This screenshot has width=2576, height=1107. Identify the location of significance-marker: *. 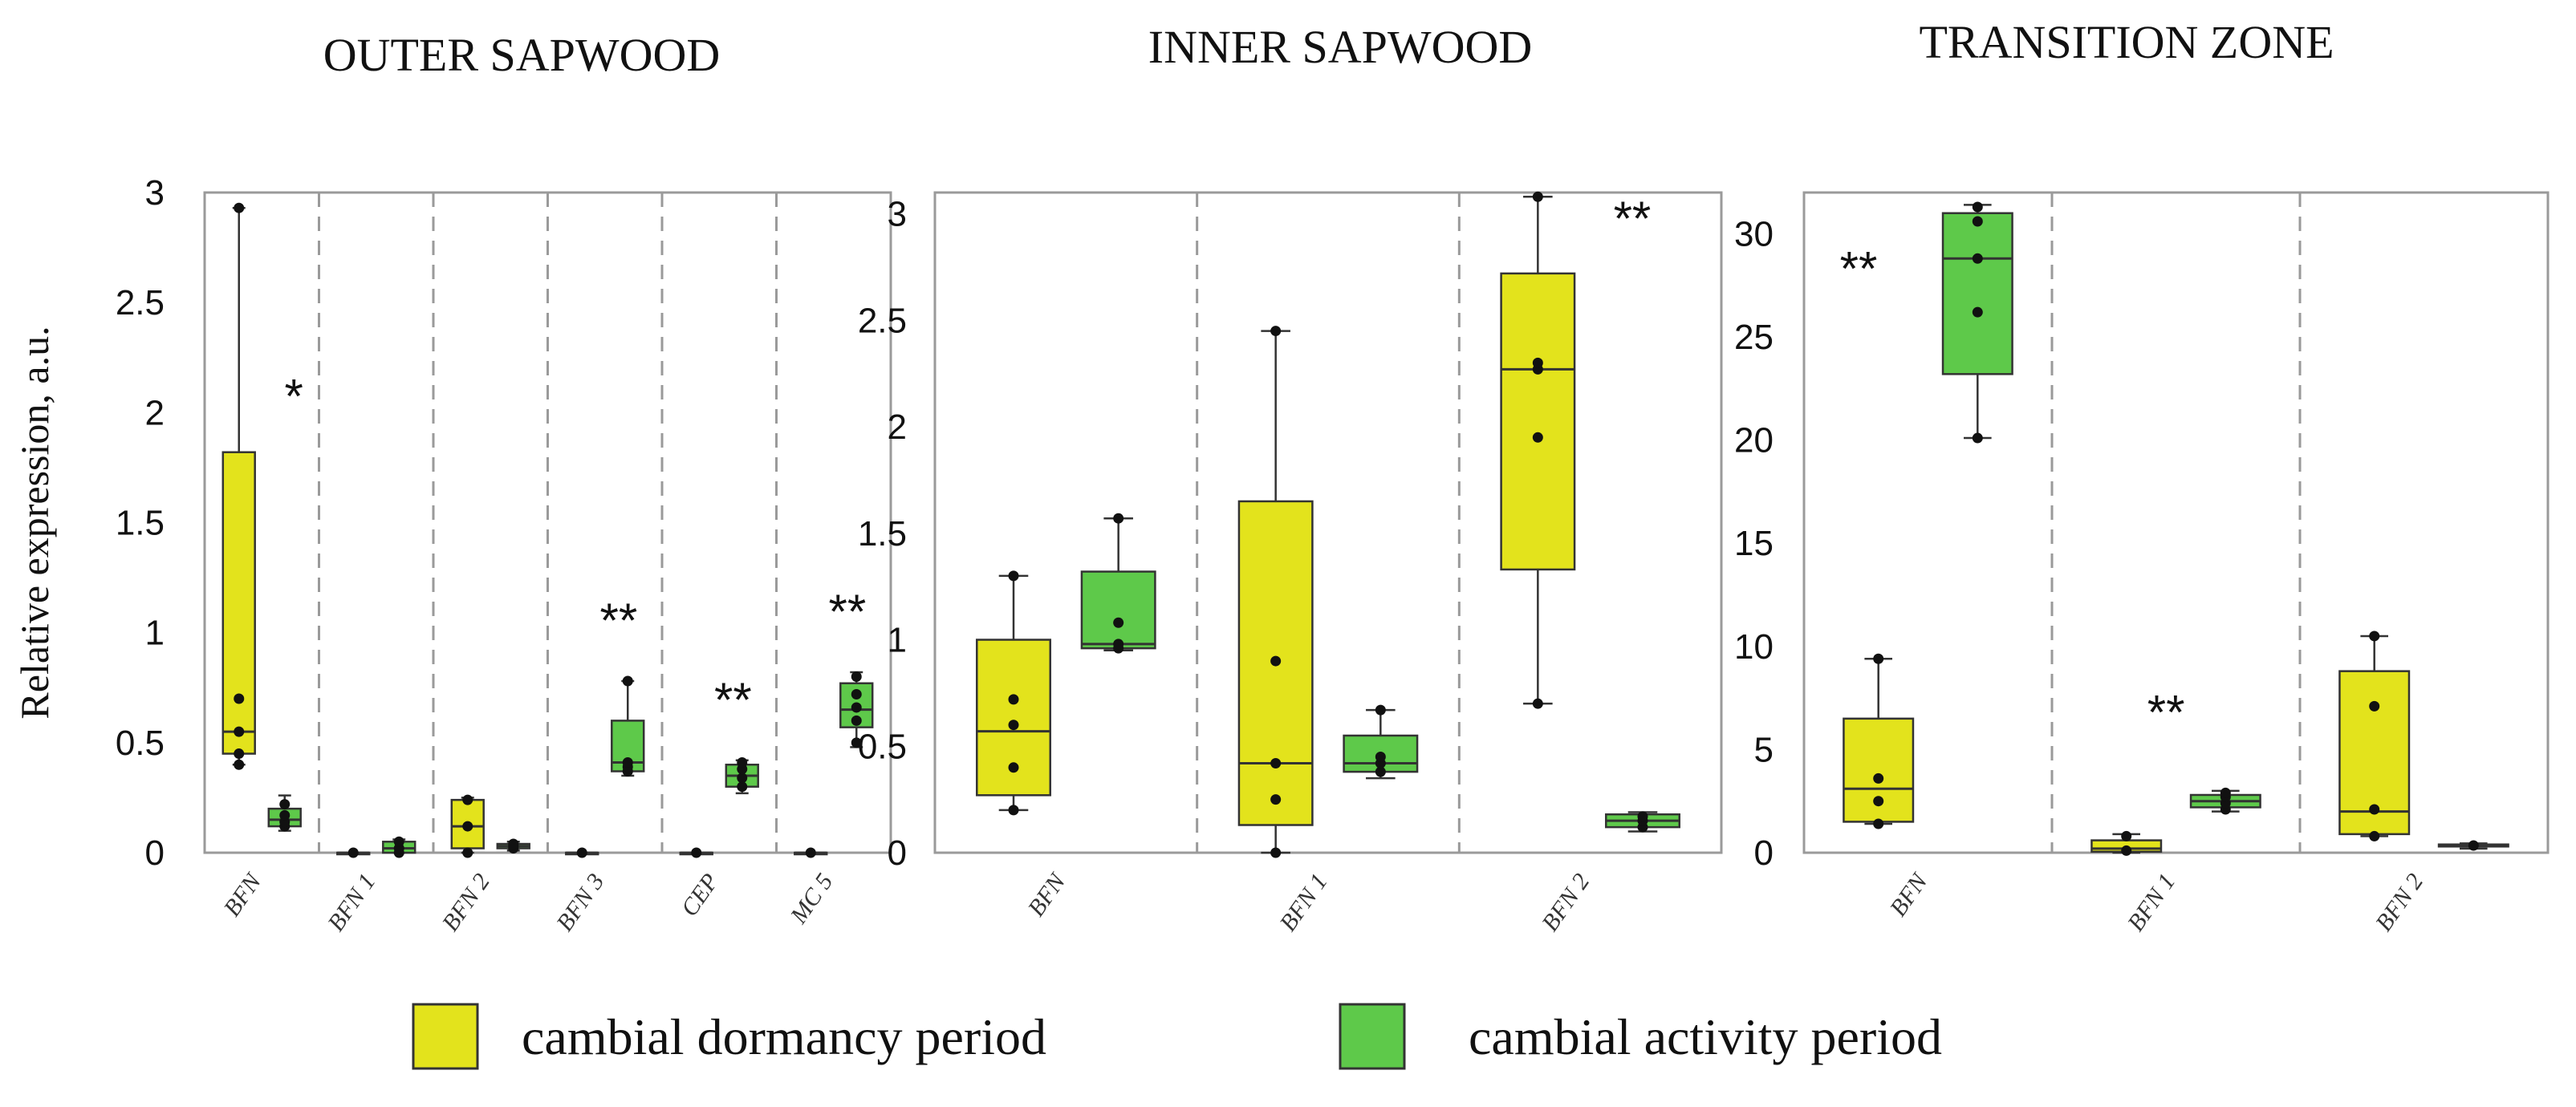
(293, 396).